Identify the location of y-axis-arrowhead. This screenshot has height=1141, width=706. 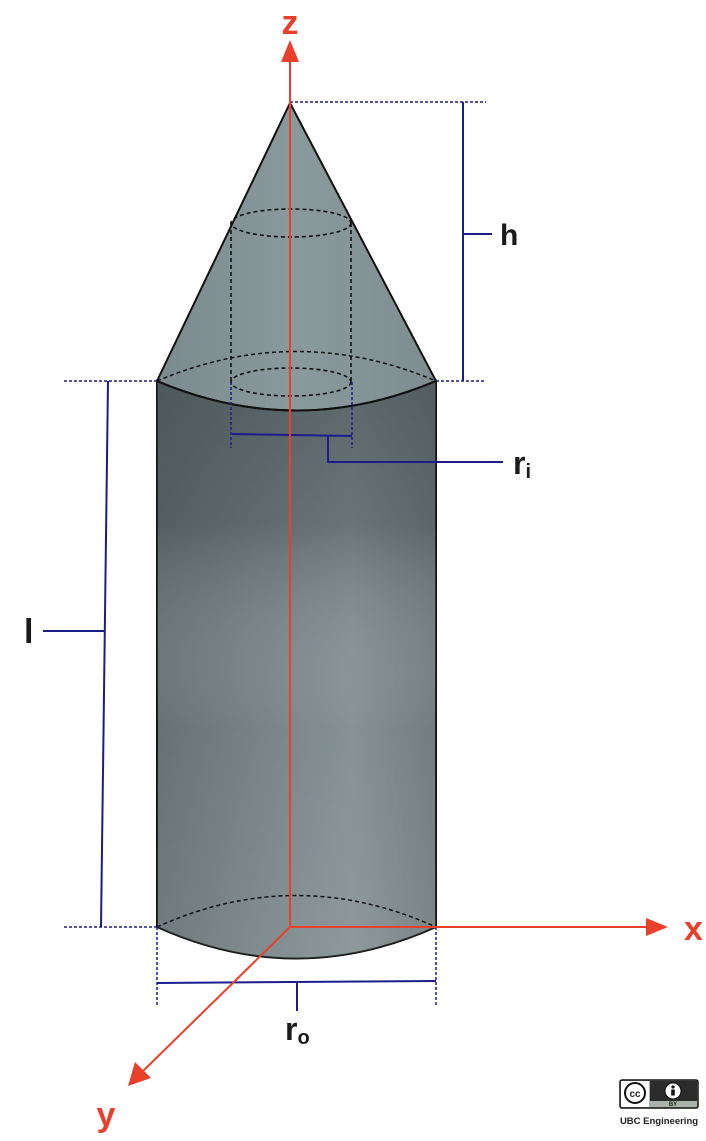
(139, 1074).